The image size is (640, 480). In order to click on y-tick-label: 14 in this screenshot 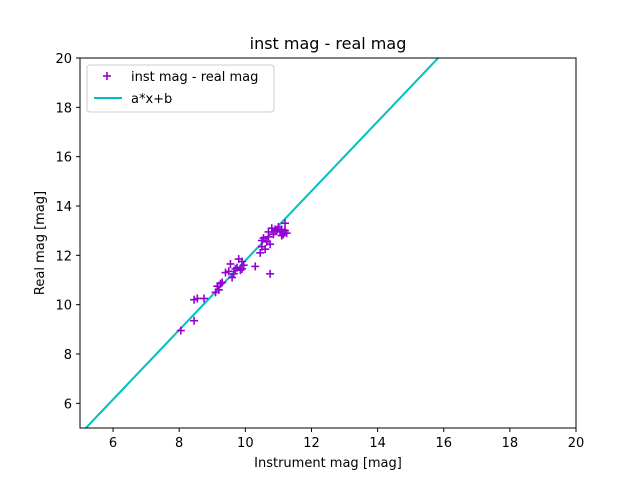, I will do `click(63, 207)`.